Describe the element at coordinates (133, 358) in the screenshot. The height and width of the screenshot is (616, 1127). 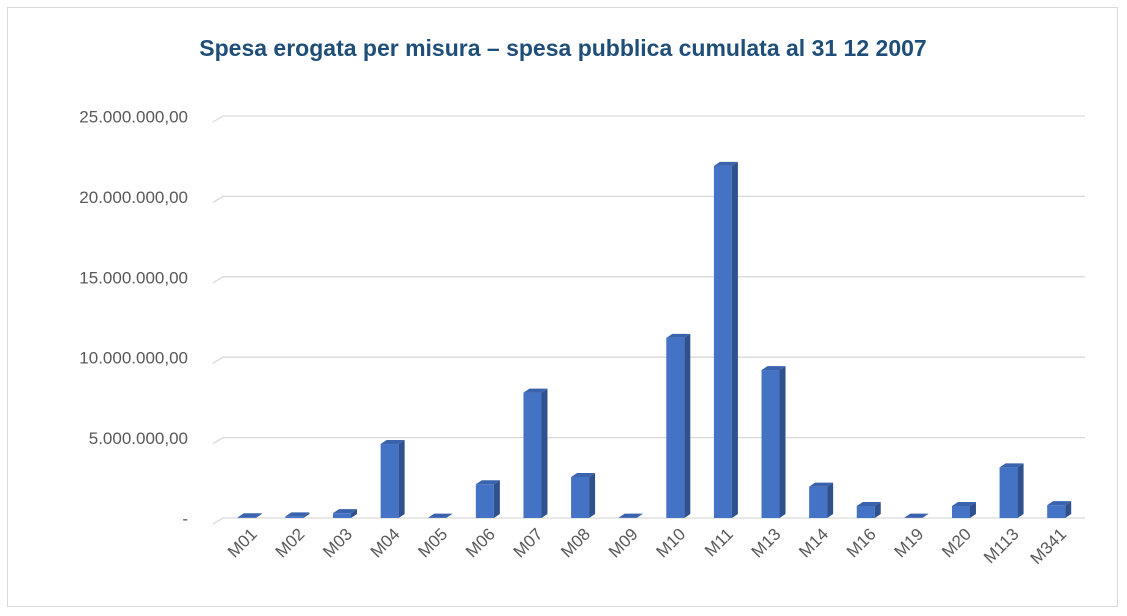
I see `y-tick-label: 10.000.000,00` at that location.